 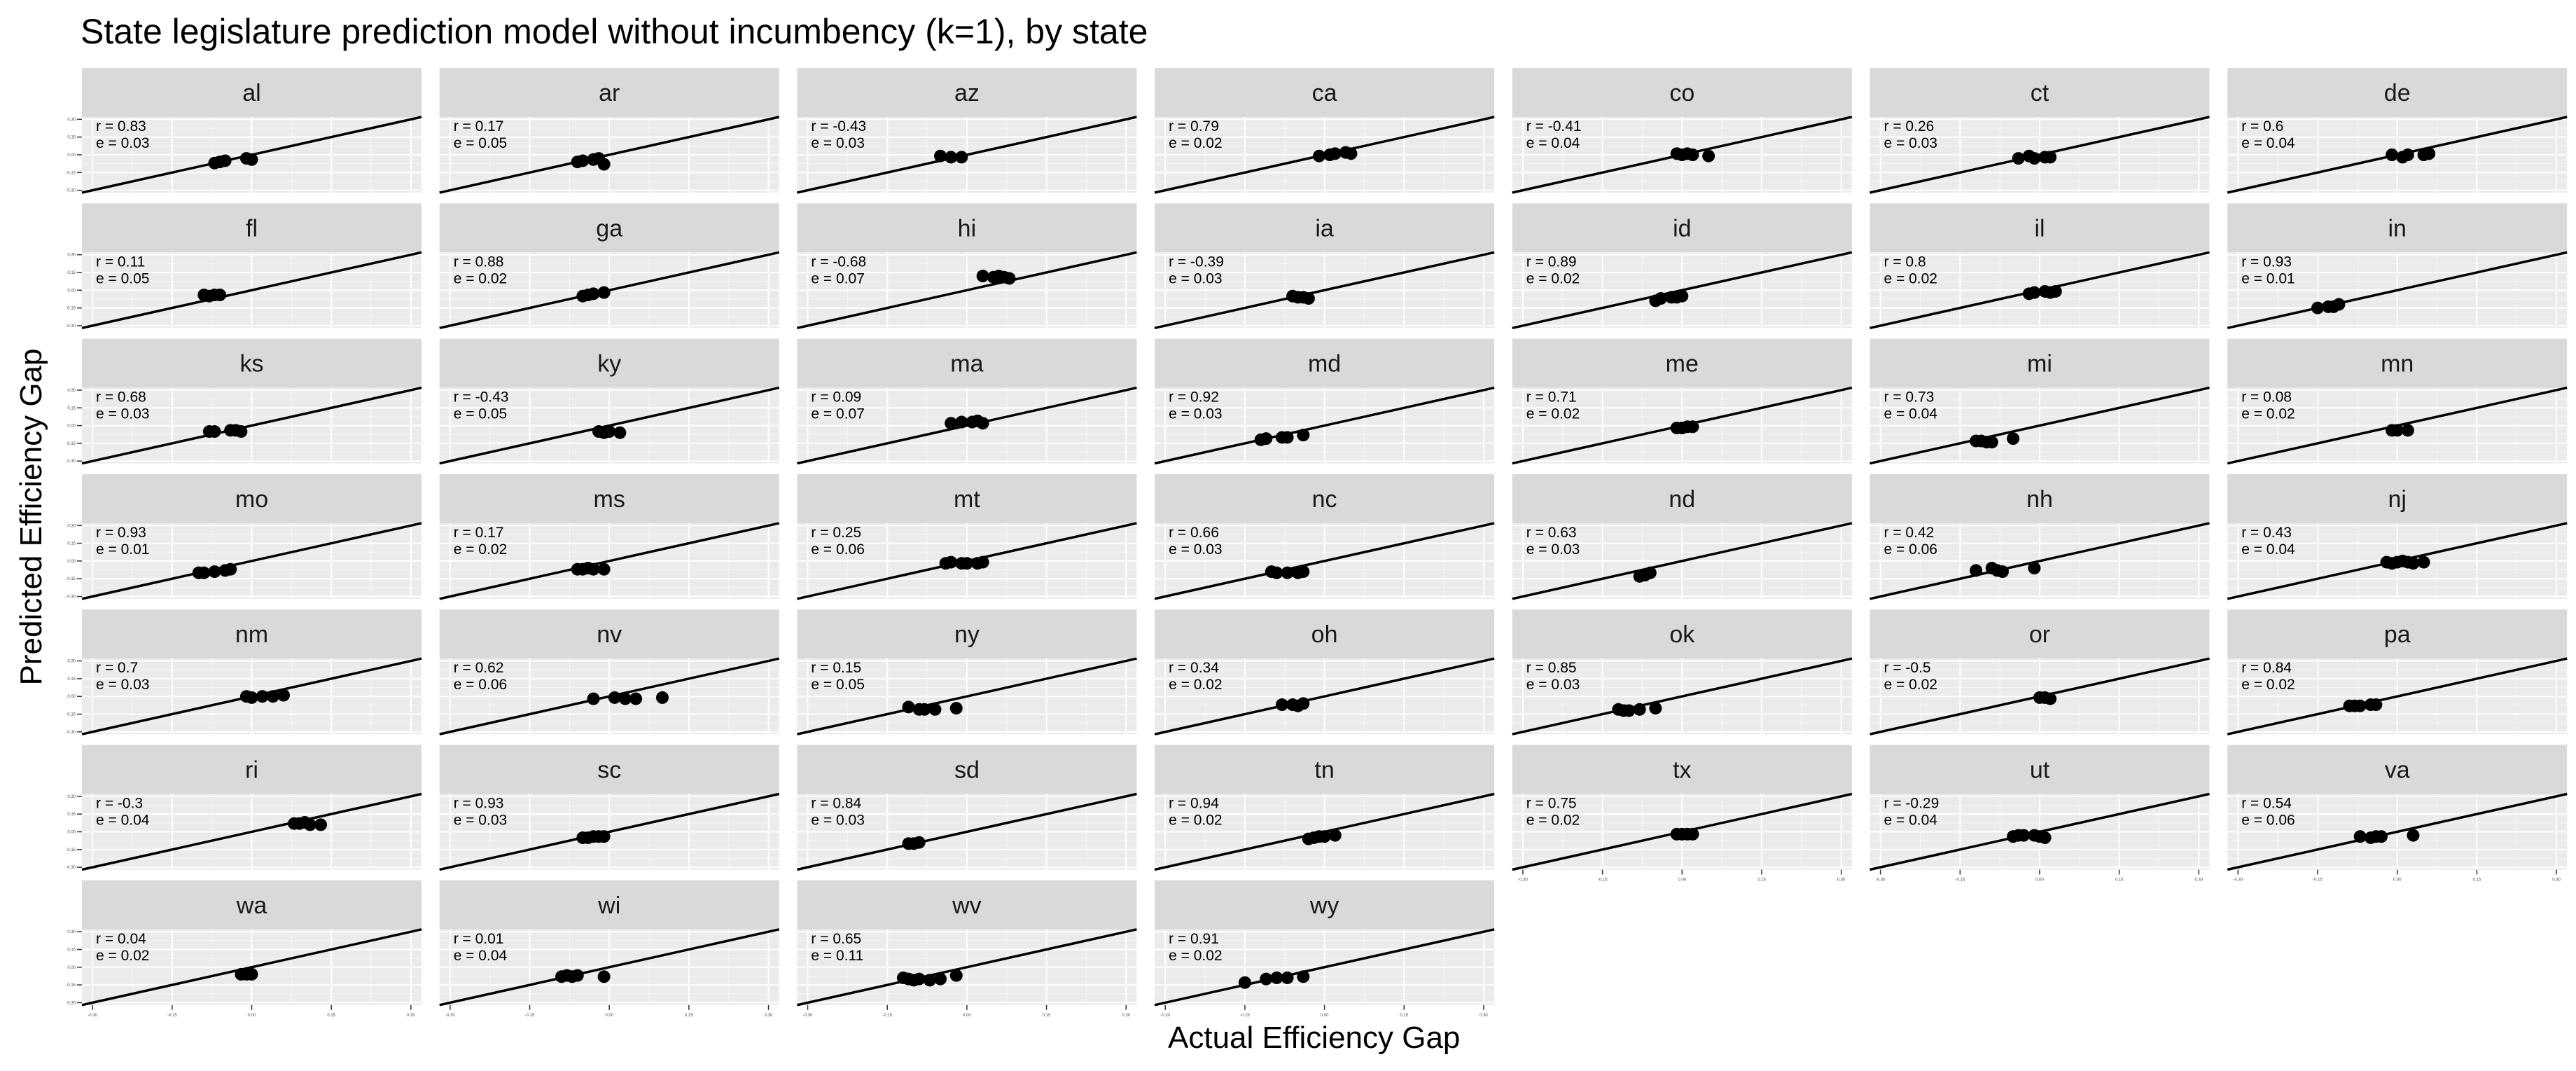 I want to click on facet-r-label: r = 0.92, so click(x=1194, y=397).